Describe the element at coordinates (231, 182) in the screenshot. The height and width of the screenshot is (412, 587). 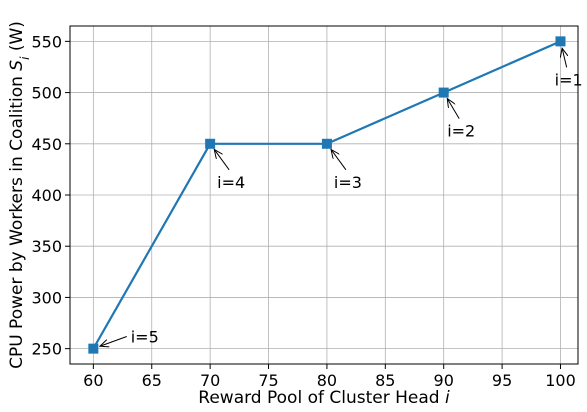
I see `annotation-label: i=4` at that location.